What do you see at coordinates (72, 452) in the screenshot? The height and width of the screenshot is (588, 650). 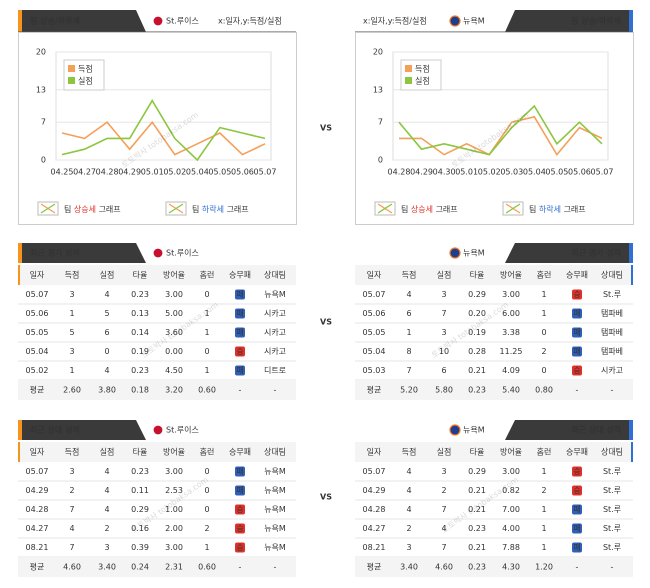 I see `column-header: 득점` at bounding box center [72, 452].